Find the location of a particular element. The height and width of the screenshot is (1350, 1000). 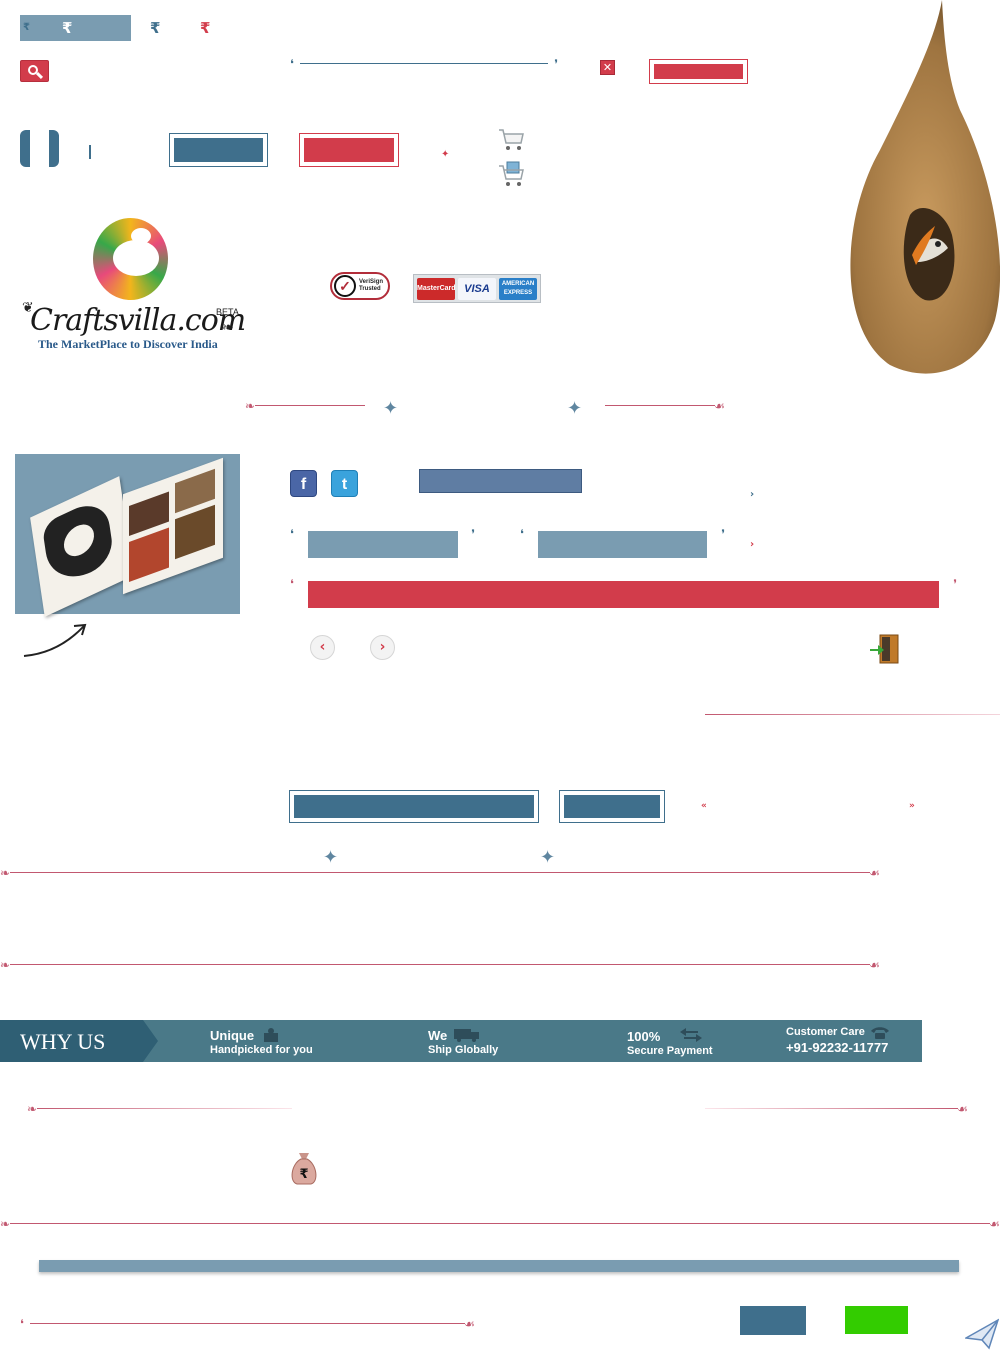

footer-bar is located at coordinates (499, 1266).